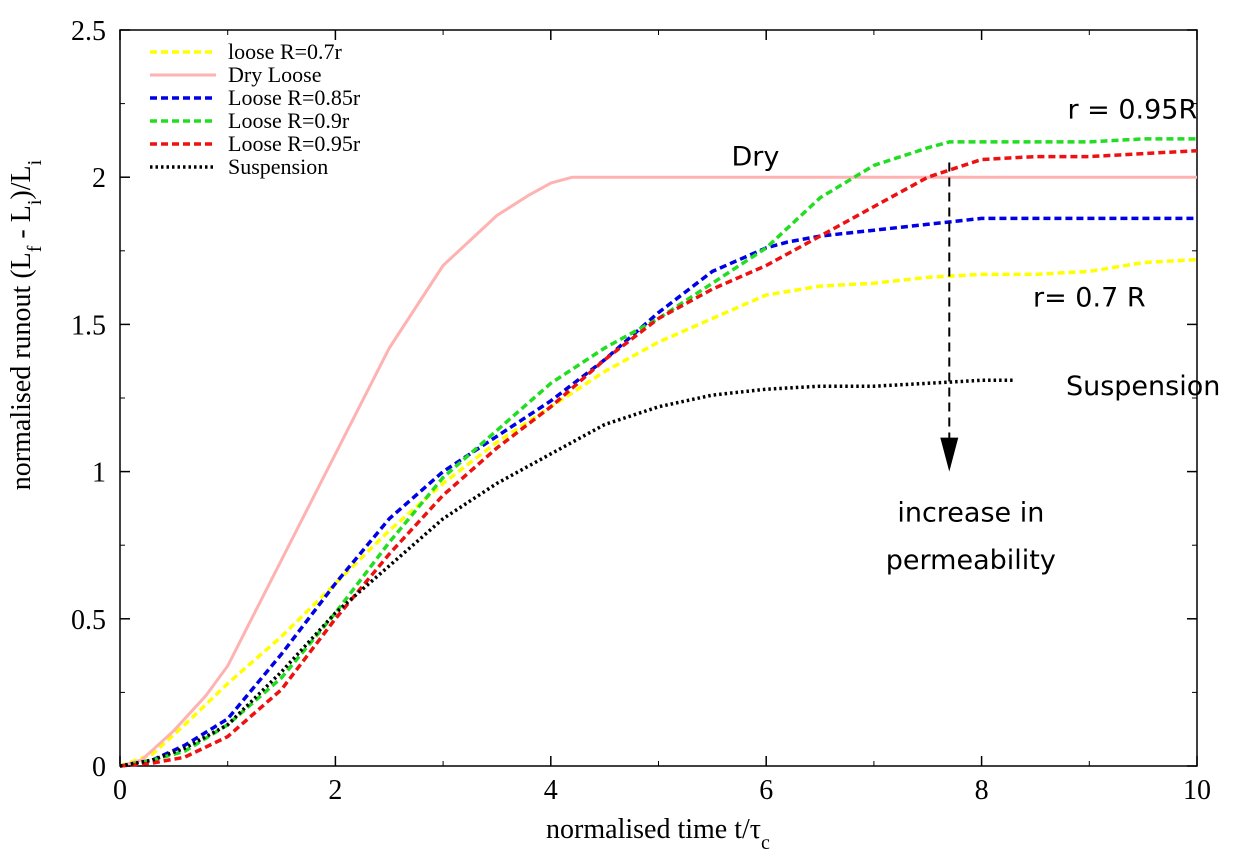 The image size is (1240, 867). Describe the element at coordinates (766, 790) in the screenshot. I see `x-tick-label: 6` at that location.